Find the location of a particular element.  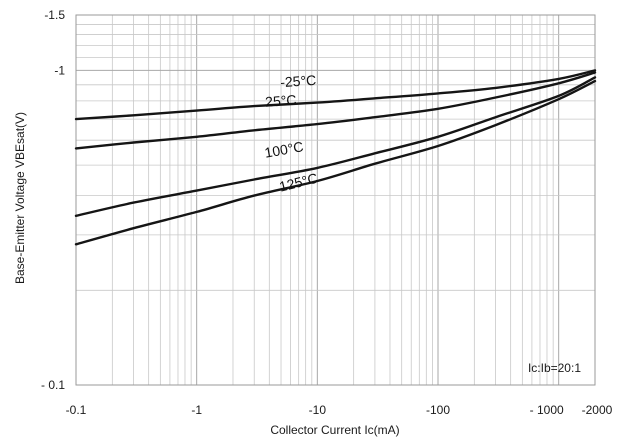

y-tick-labels: - 0.1 -1 -1.5 is located at coordinates (53, 200).